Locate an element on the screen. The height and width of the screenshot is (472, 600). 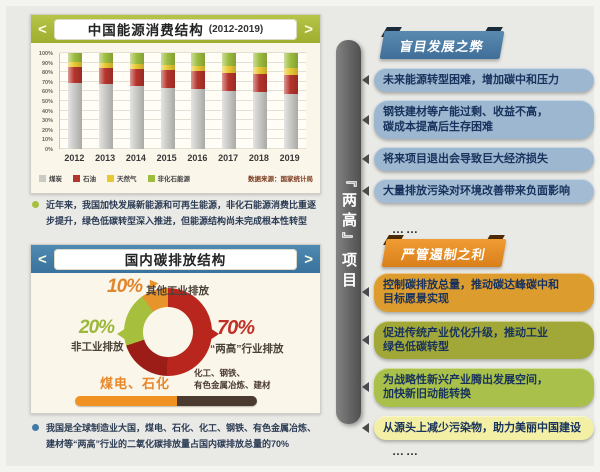
x-tick-label: 2016 is located at coordinates (197, 158).